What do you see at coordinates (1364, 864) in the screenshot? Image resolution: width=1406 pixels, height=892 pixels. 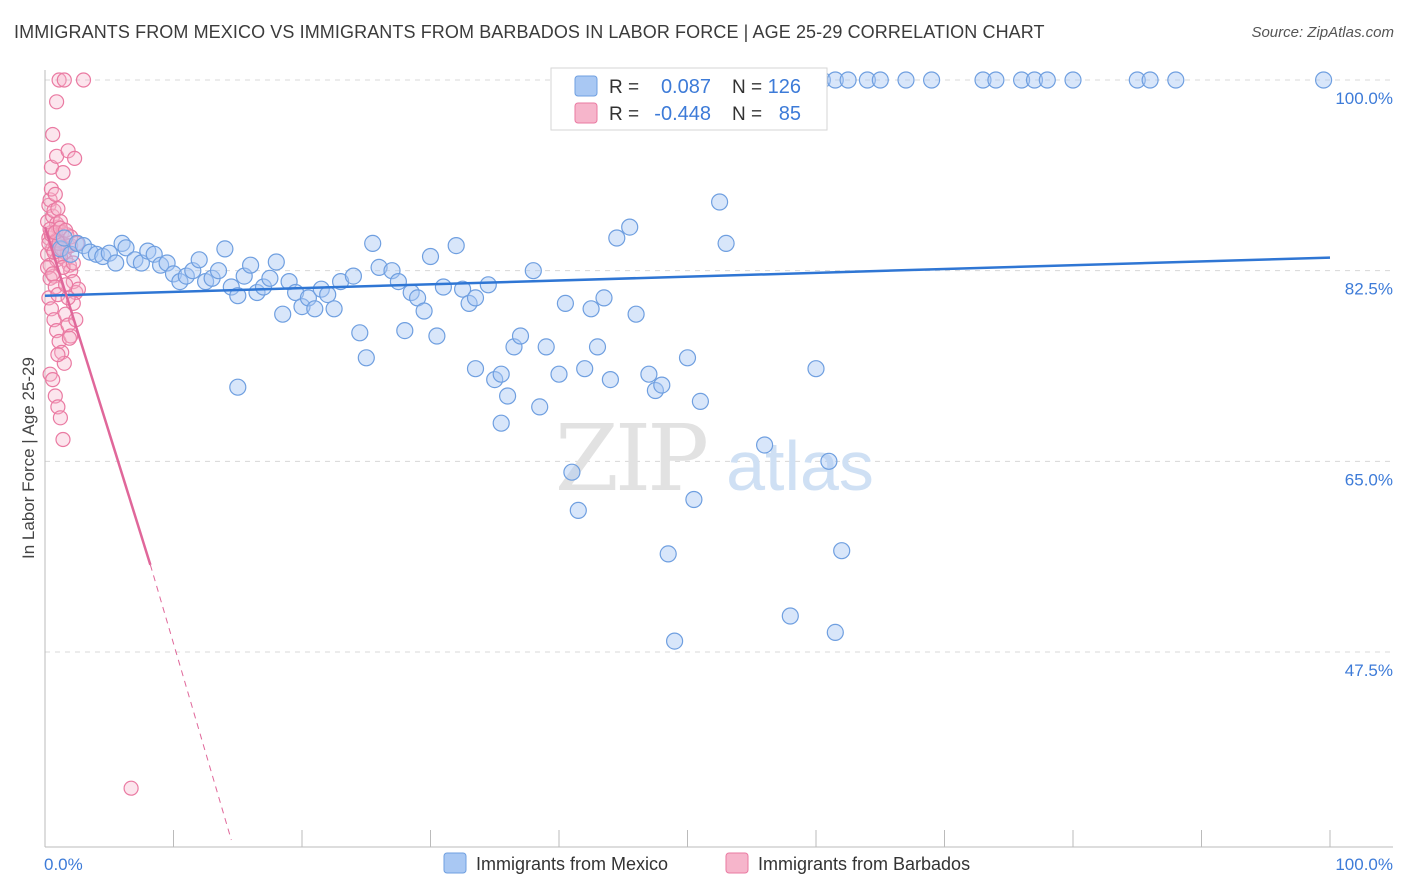 I see `x-tick-label-right: 100.0%` at bounding box center [1364, 864].